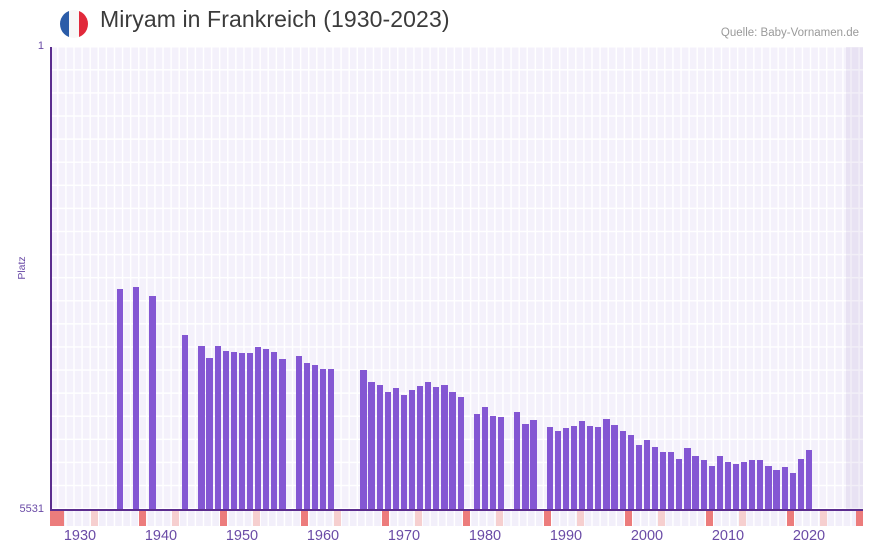  What do you see at coordinates (80, 536) in the screenshot?
I see `x-axis-tick-label: 1930` at bounding box center [80, 536].